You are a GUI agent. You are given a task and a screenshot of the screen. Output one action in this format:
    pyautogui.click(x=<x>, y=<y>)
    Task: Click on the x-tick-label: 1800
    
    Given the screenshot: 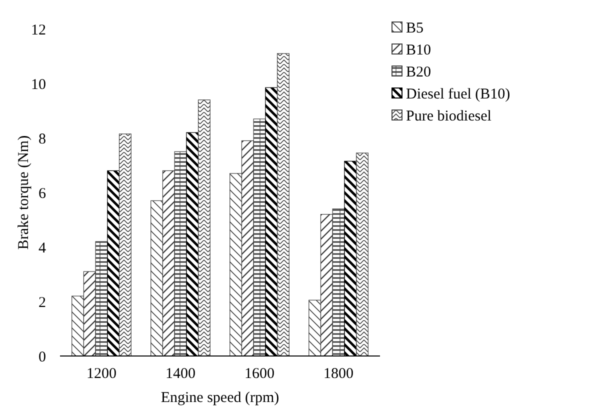 What is the action you would take?
    pyautogui.click(x=339, y=374)
    